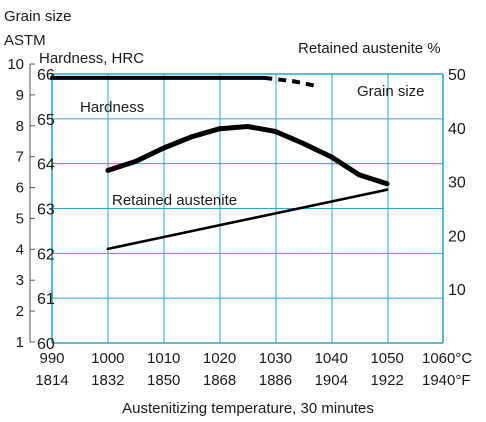  I want to click on grain-size-tick-label: 6, so click(20, 188).